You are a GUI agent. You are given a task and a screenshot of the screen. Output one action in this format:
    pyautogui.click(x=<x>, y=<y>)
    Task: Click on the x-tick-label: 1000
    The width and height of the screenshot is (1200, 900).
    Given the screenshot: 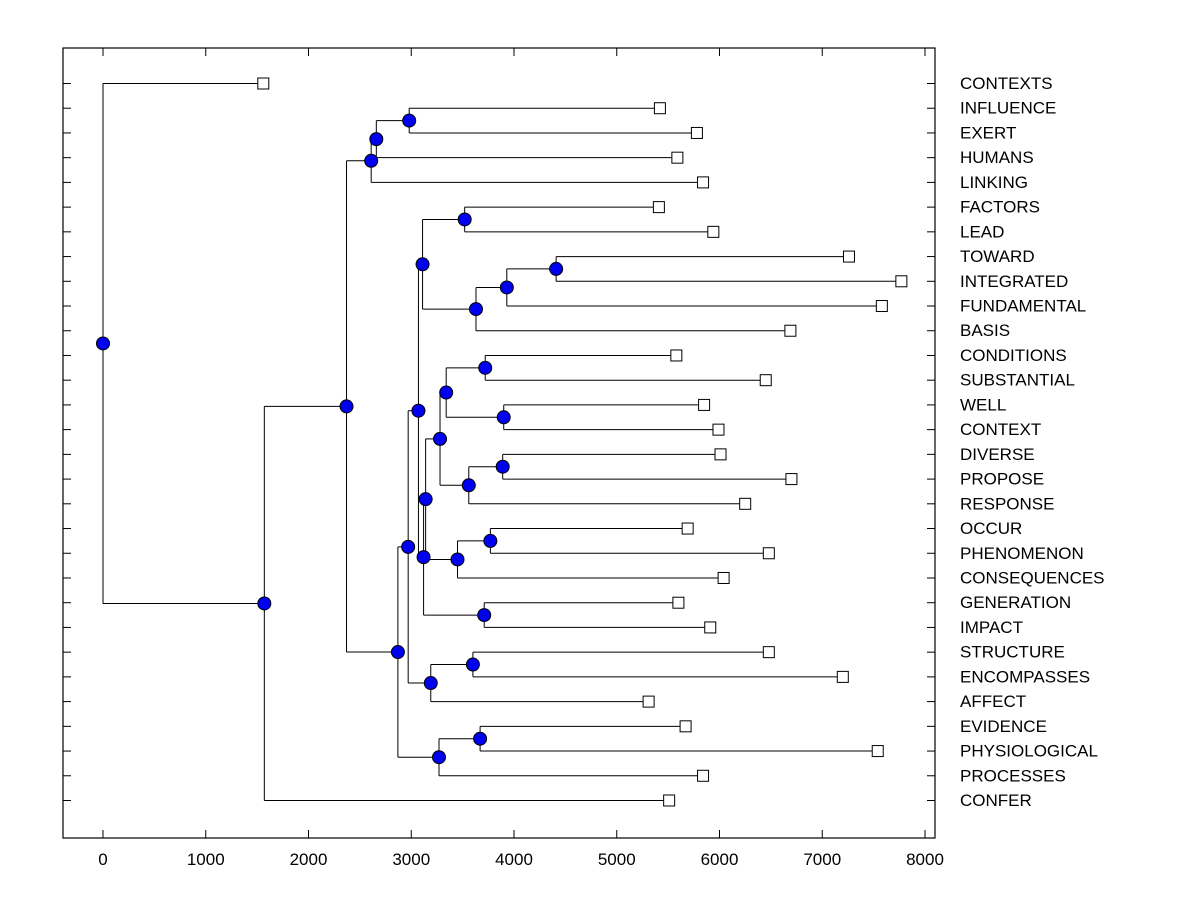 What is the action you would take?
    pyautogui.click(x=206, y=859)
    